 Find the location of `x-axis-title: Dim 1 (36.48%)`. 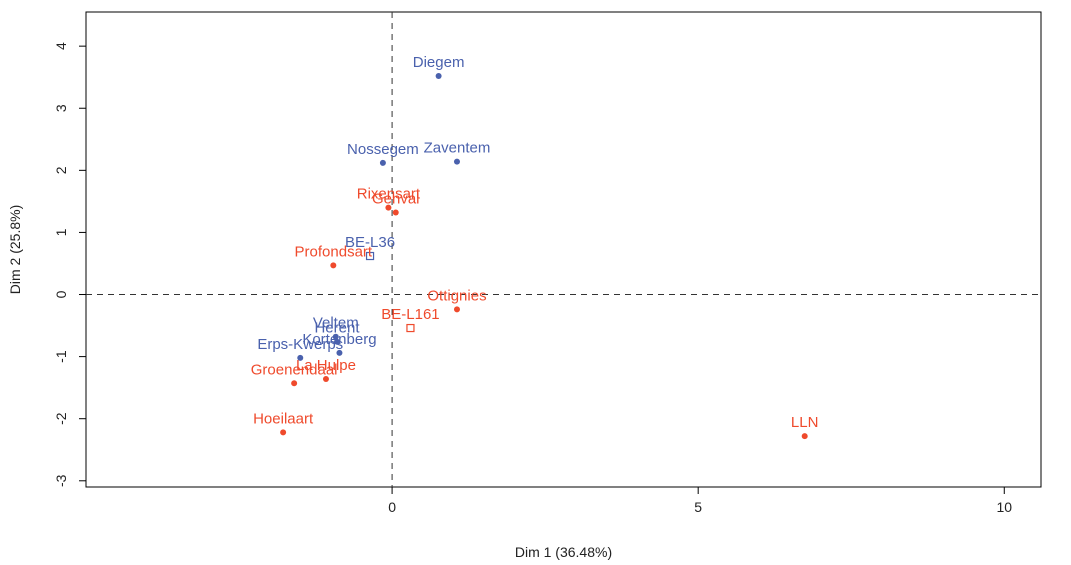

x-axis-title: Dim 1 (36.48%) is located at coordinates (563, 552).